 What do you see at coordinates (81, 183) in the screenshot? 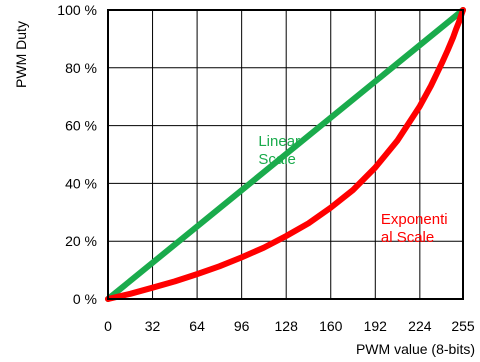
I see `y-tick-label: 40 %` at bounding box center [81, 183].